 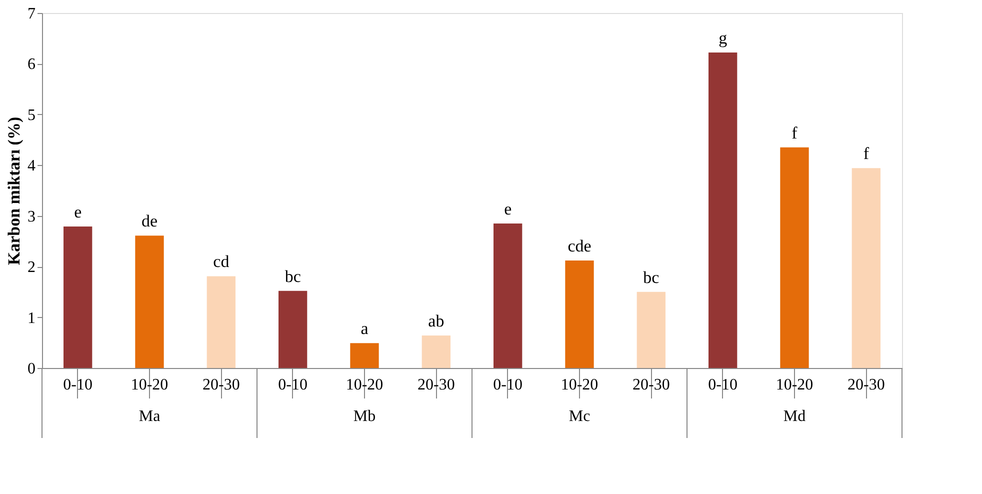 I want to click on data-label: a, so click(x=364, y=328).